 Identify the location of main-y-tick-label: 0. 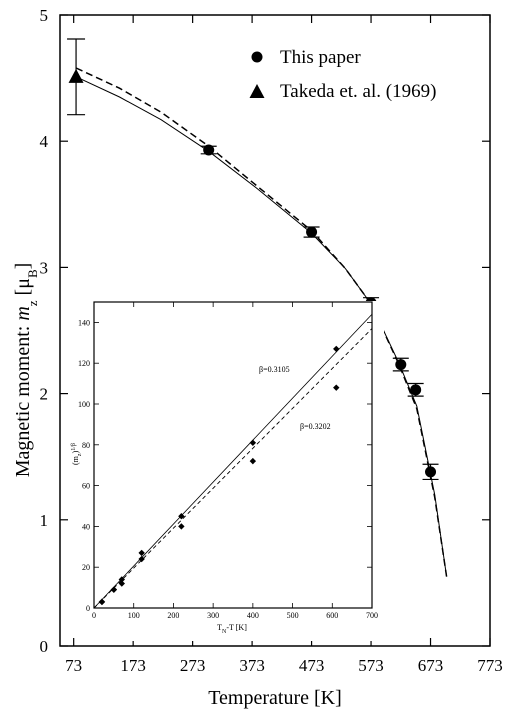
(44, 646).